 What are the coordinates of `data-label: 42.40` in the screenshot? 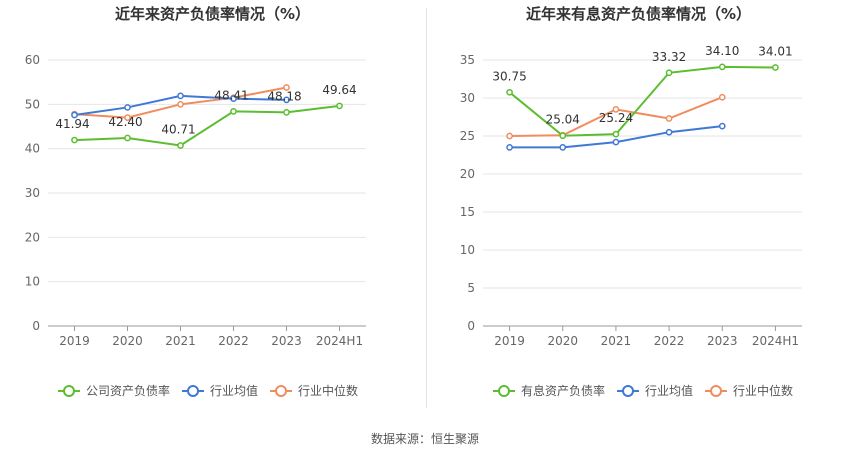 It's located at (125, 122).